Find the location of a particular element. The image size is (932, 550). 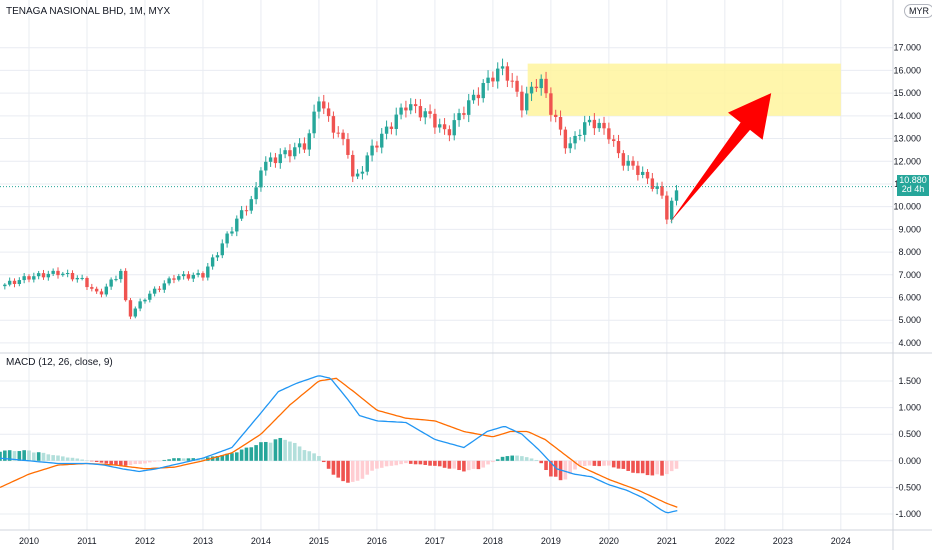

year-tick-label: 2019 is located at coordinates (551, 541).